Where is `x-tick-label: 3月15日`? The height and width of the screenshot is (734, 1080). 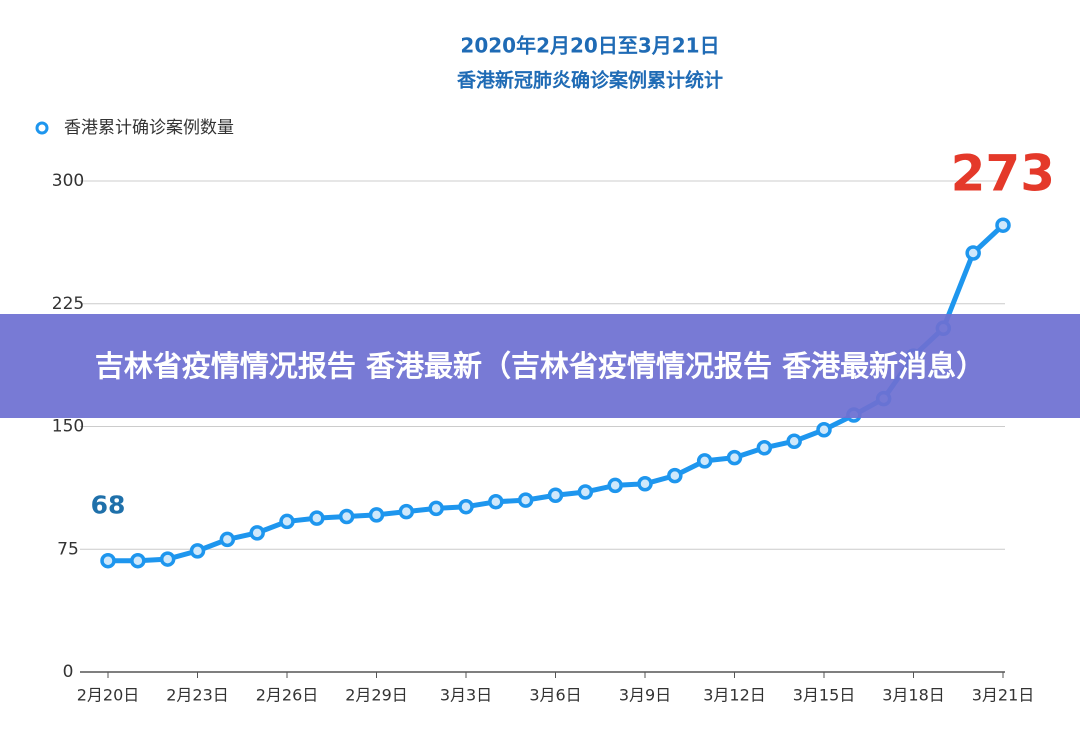 x-tick-label: 3月15日 is located at coordinates (824, 695).